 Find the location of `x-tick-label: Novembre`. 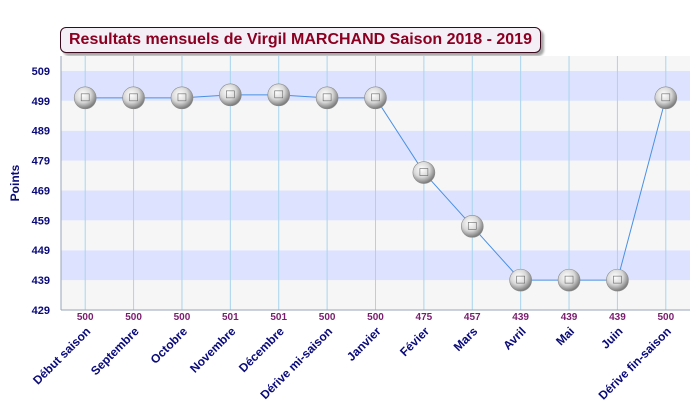

x-tick-label: Novembre is located at coordinates (213, 350).